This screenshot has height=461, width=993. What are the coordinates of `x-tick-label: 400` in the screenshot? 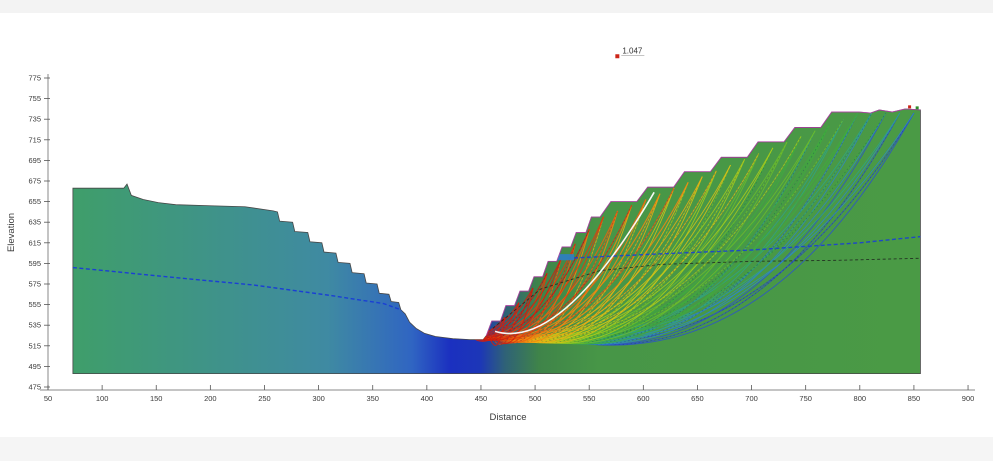 It's located at (427, 398).